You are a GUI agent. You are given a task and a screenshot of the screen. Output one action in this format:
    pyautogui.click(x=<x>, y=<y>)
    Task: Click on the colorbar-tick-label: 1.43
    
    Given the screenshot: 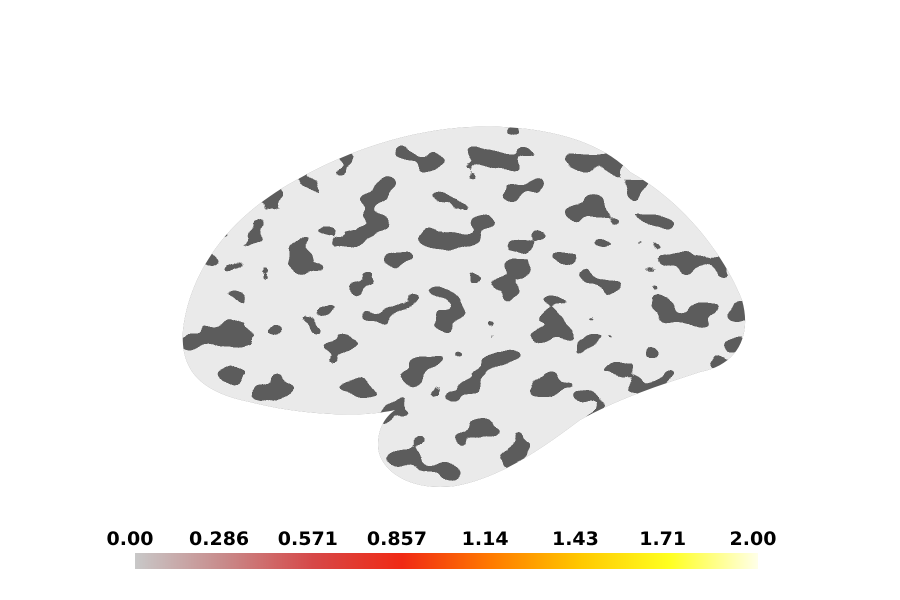 What is the action you would take?
    pyautogui.click(x=575, y=539)
    